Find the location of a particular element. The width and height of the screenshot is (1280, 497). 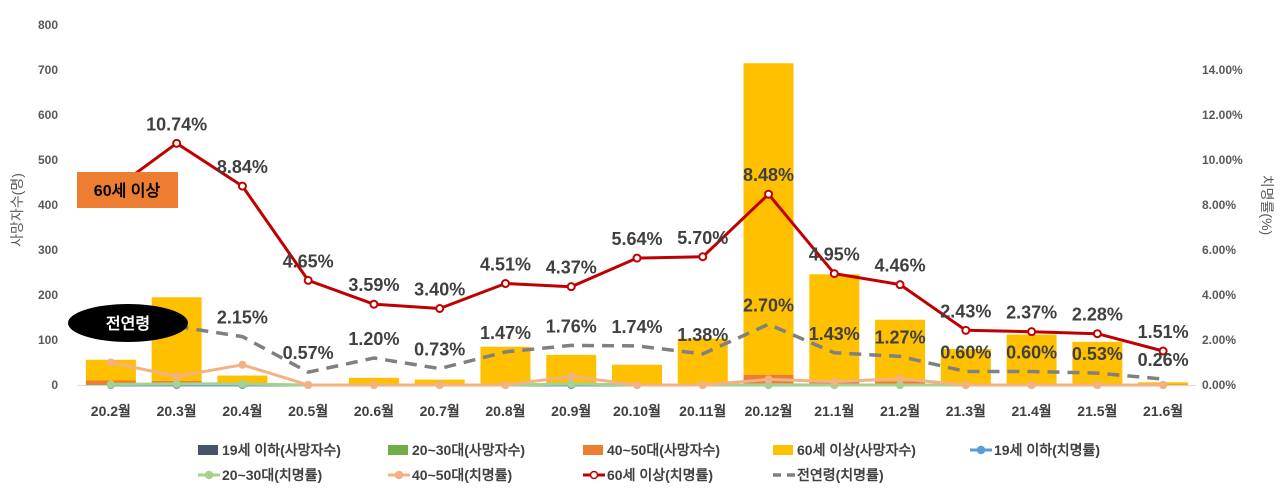

legend-item: 20~30대(치명률) is located at coordinates (260, 475).